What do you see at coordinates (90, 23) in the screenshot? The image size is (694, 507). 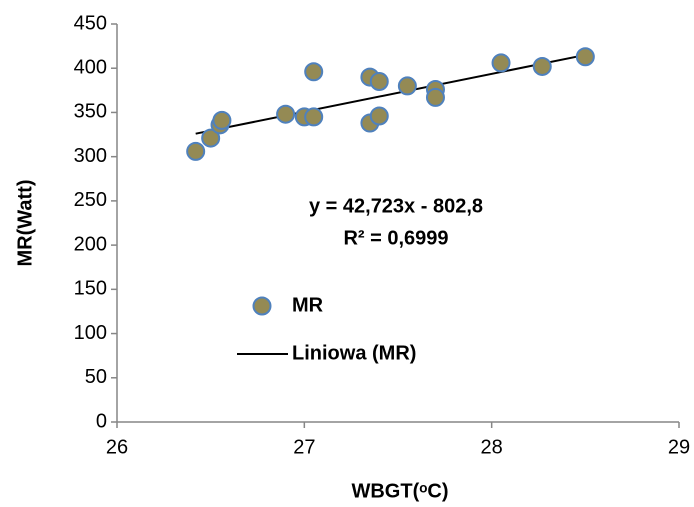 I see `y-tick-label: 450` at bounding box center [90, 23].